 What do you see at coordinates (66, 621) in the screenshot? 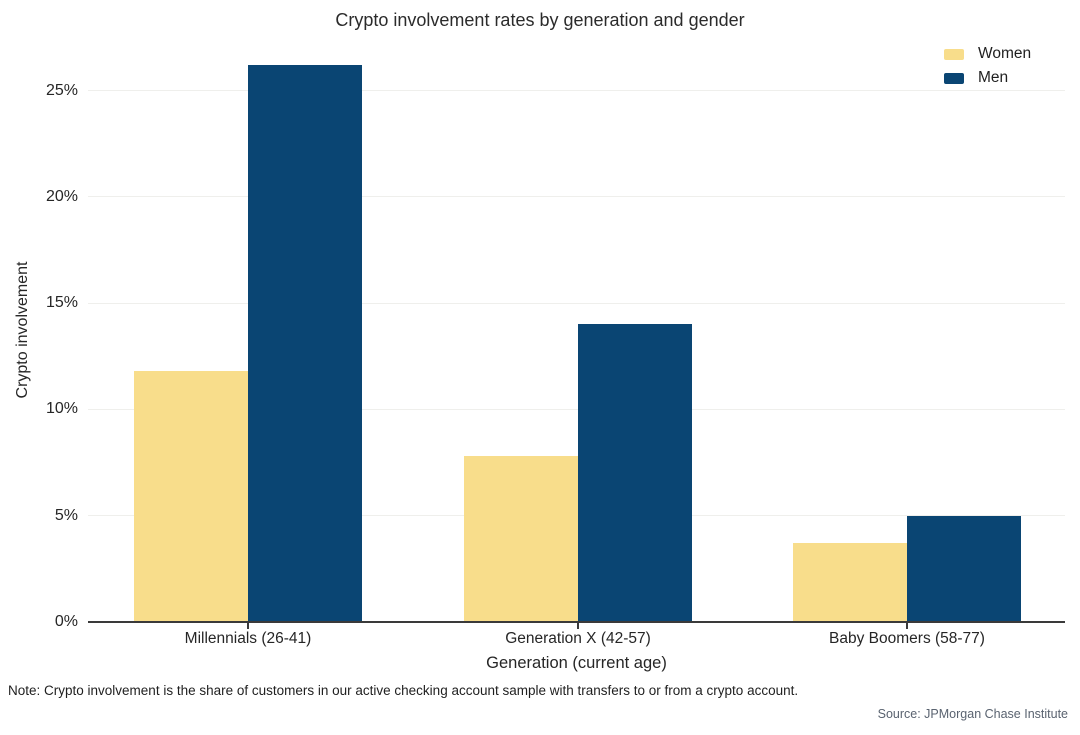
I see `ytick-label-0: 0%` at bounding box center [66, 621].